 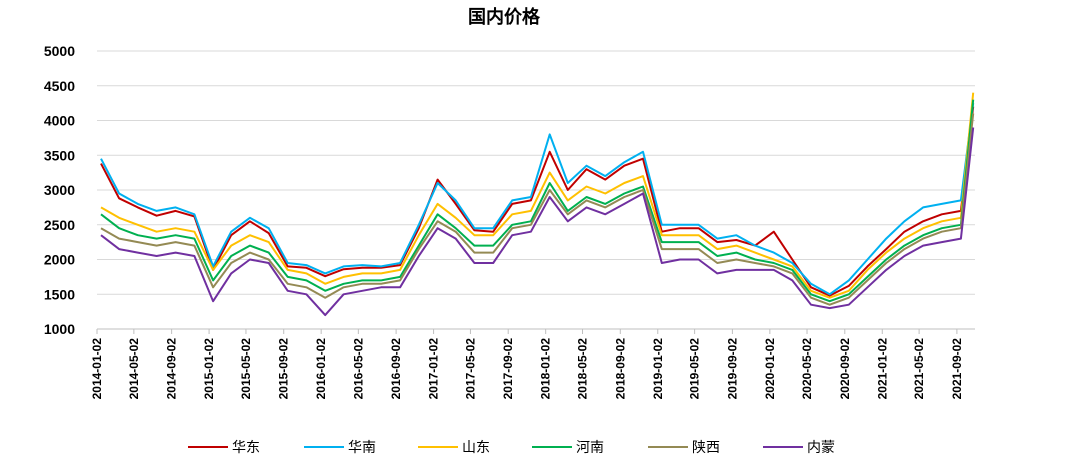 I want to click on x-tick-label: 2019-01-02, so click(x=658, y=369).